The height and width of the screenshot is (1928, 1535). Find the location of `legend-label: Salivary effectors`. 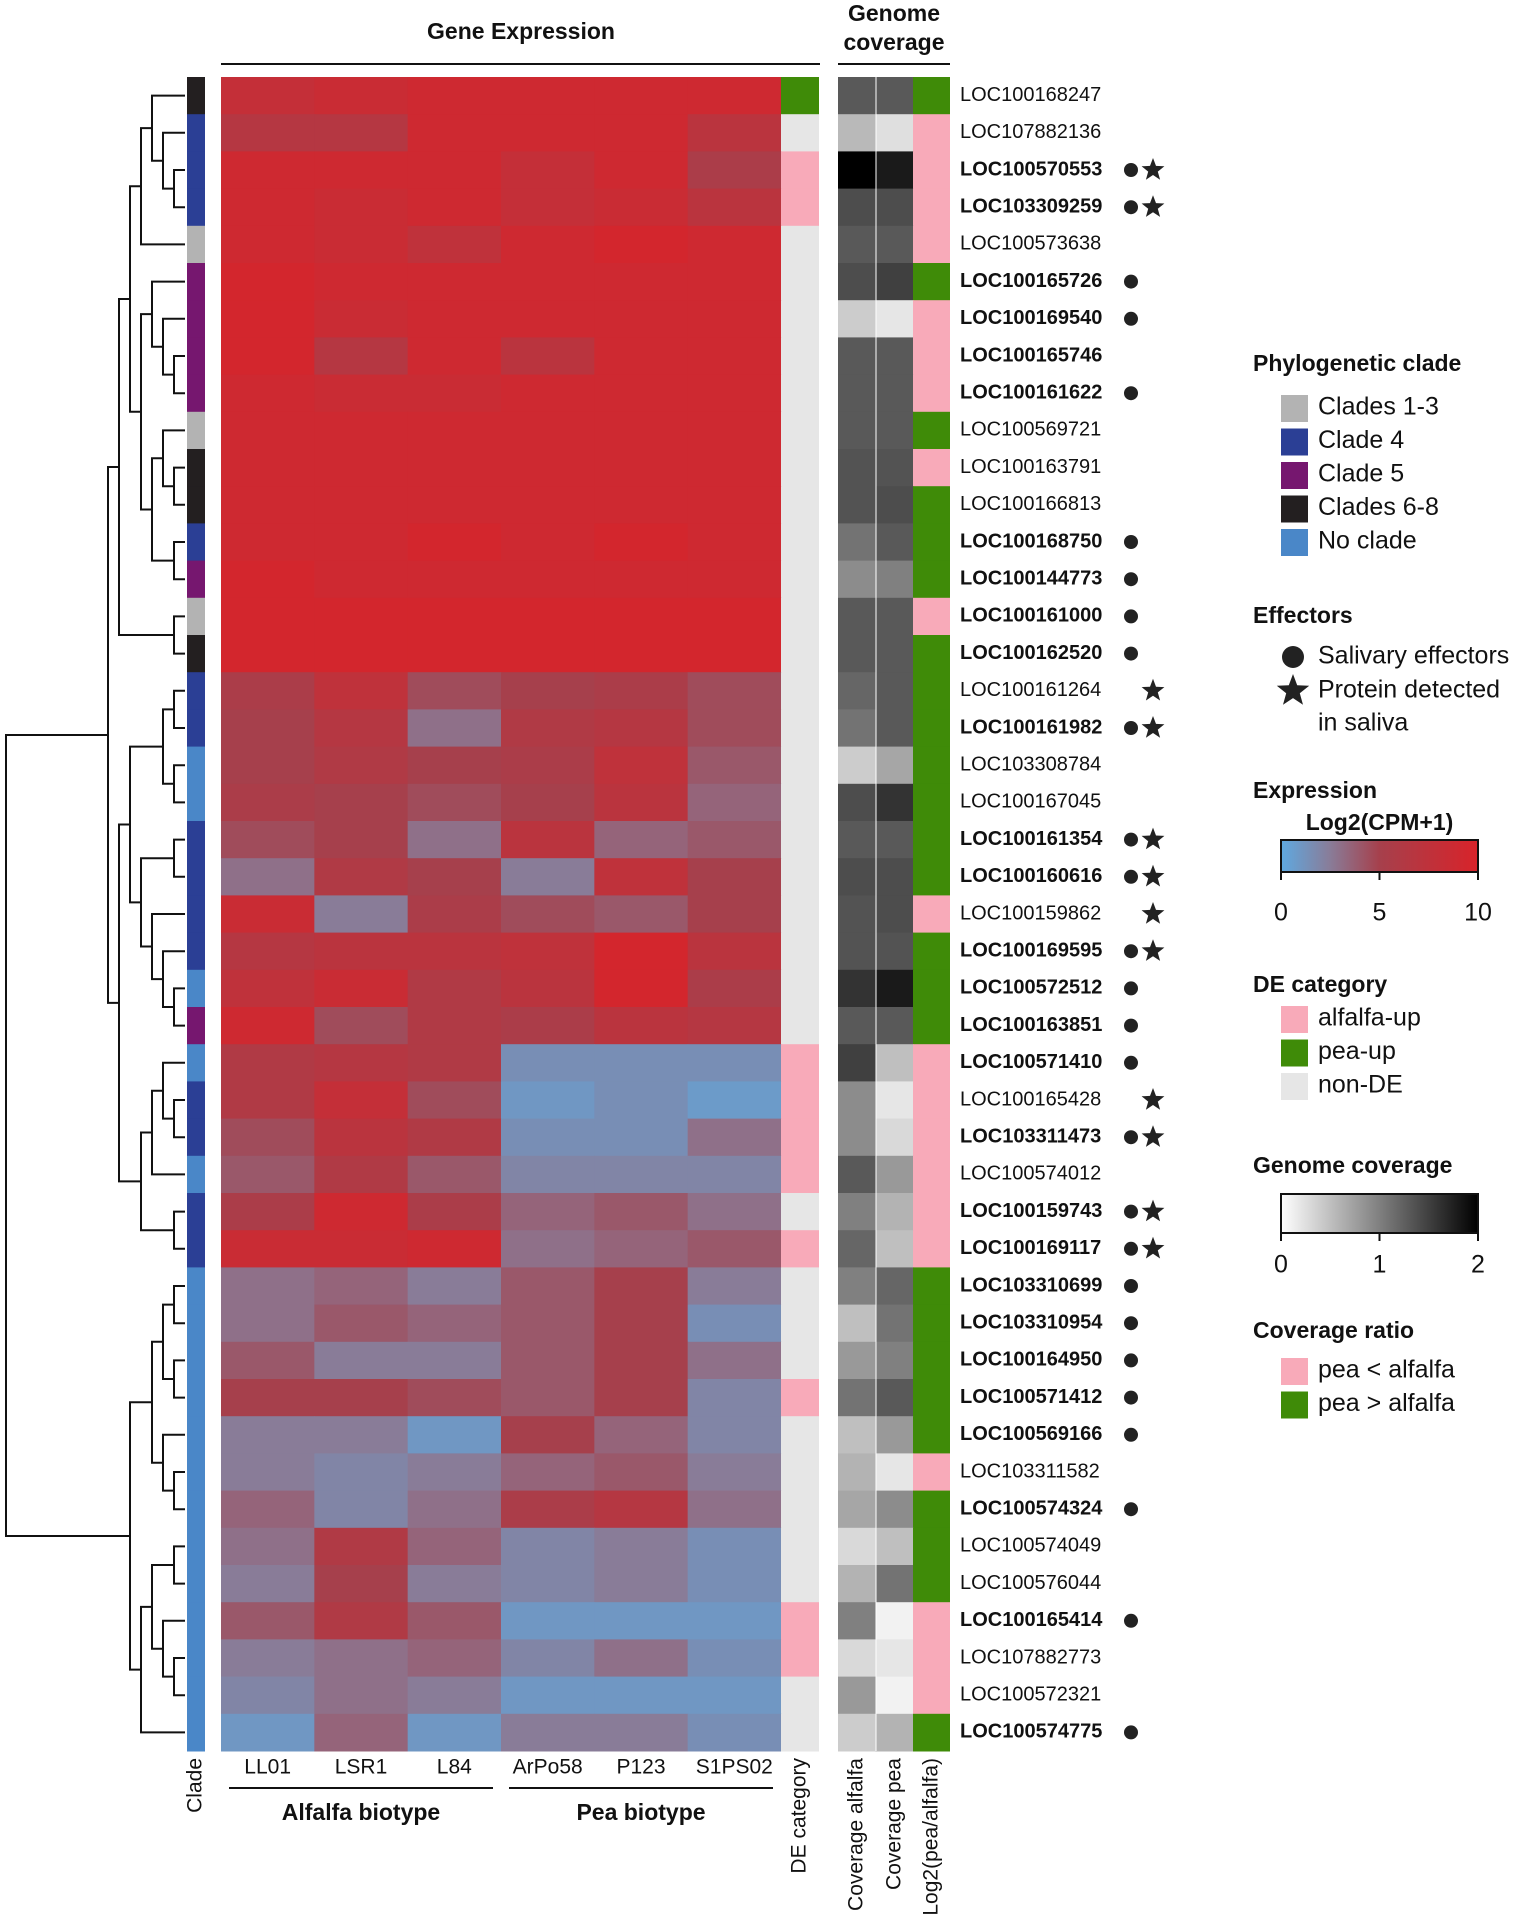

legend-label: Salivary effectors is located at coordinates (1413, 656).